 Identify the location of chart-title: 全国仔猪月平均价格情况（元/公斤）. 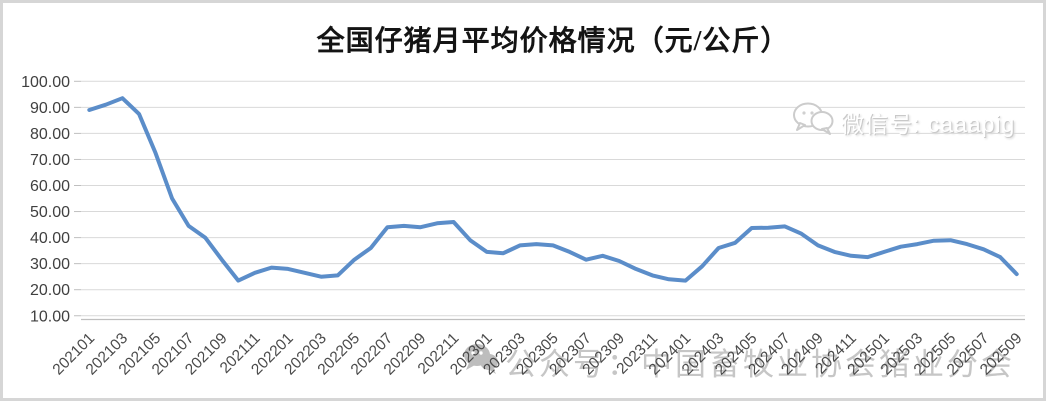
(553, 41).